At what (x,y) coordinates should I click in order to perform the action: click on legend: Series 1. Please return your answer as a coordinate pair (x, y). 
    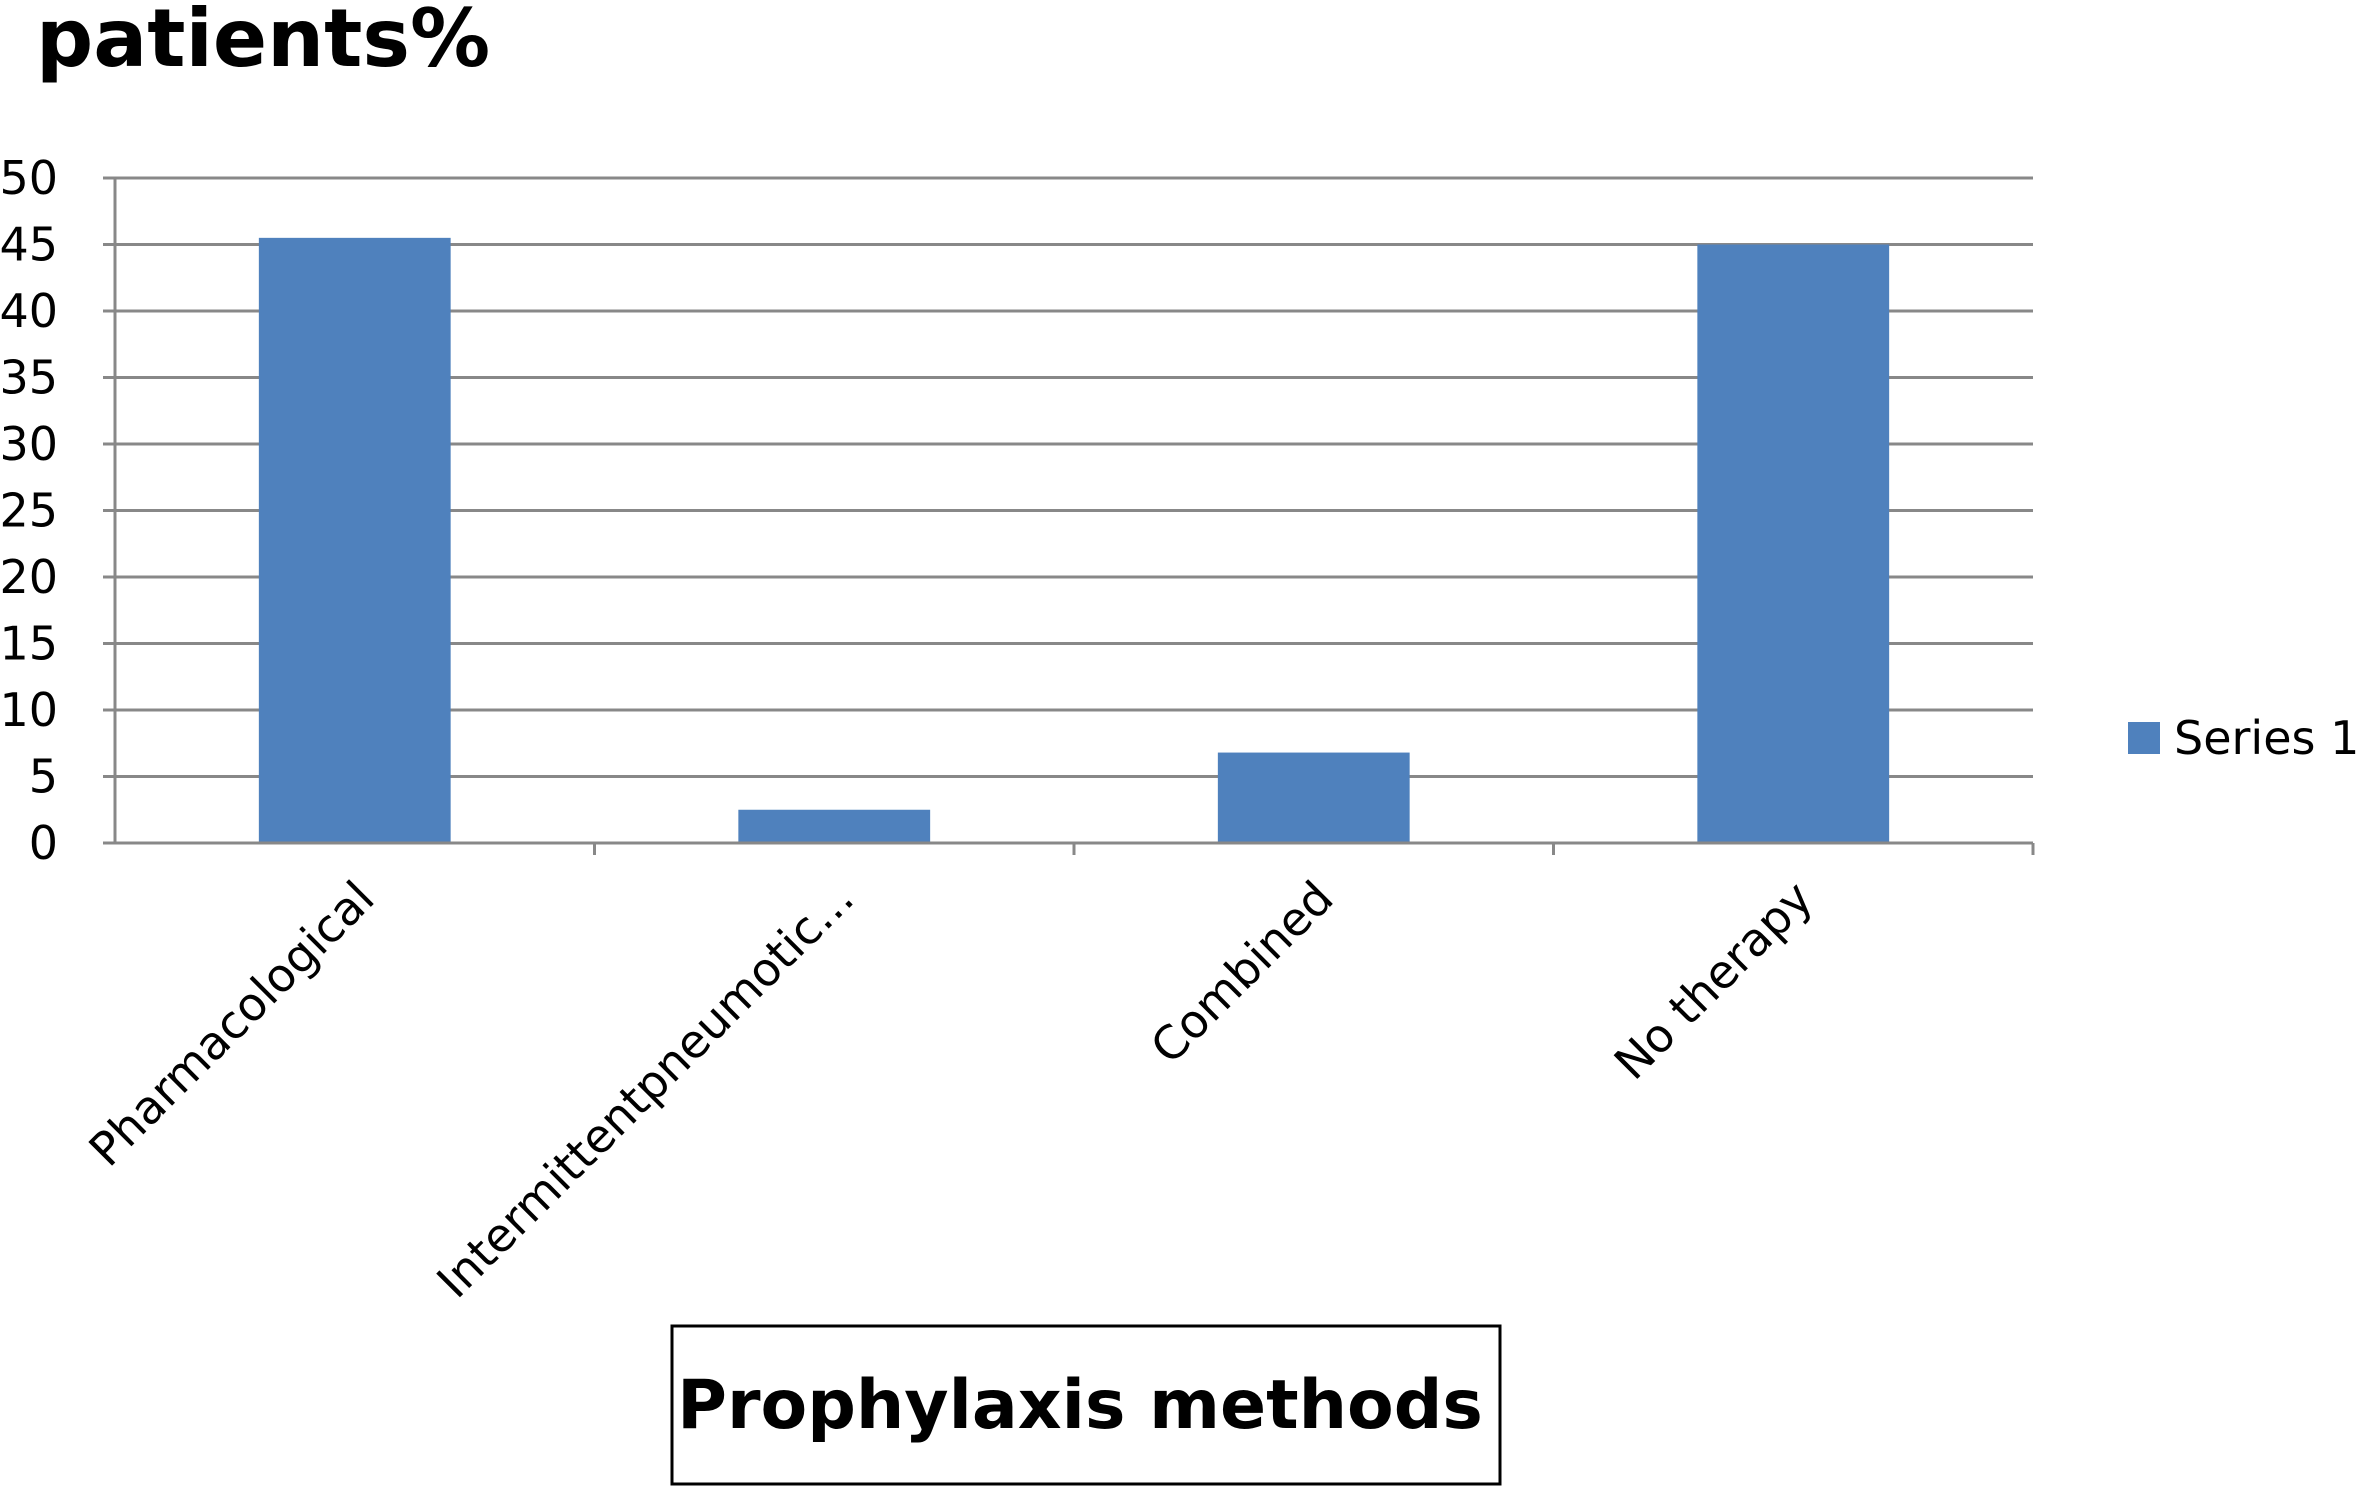
    Looking at the image, I should click on (2243, 738).